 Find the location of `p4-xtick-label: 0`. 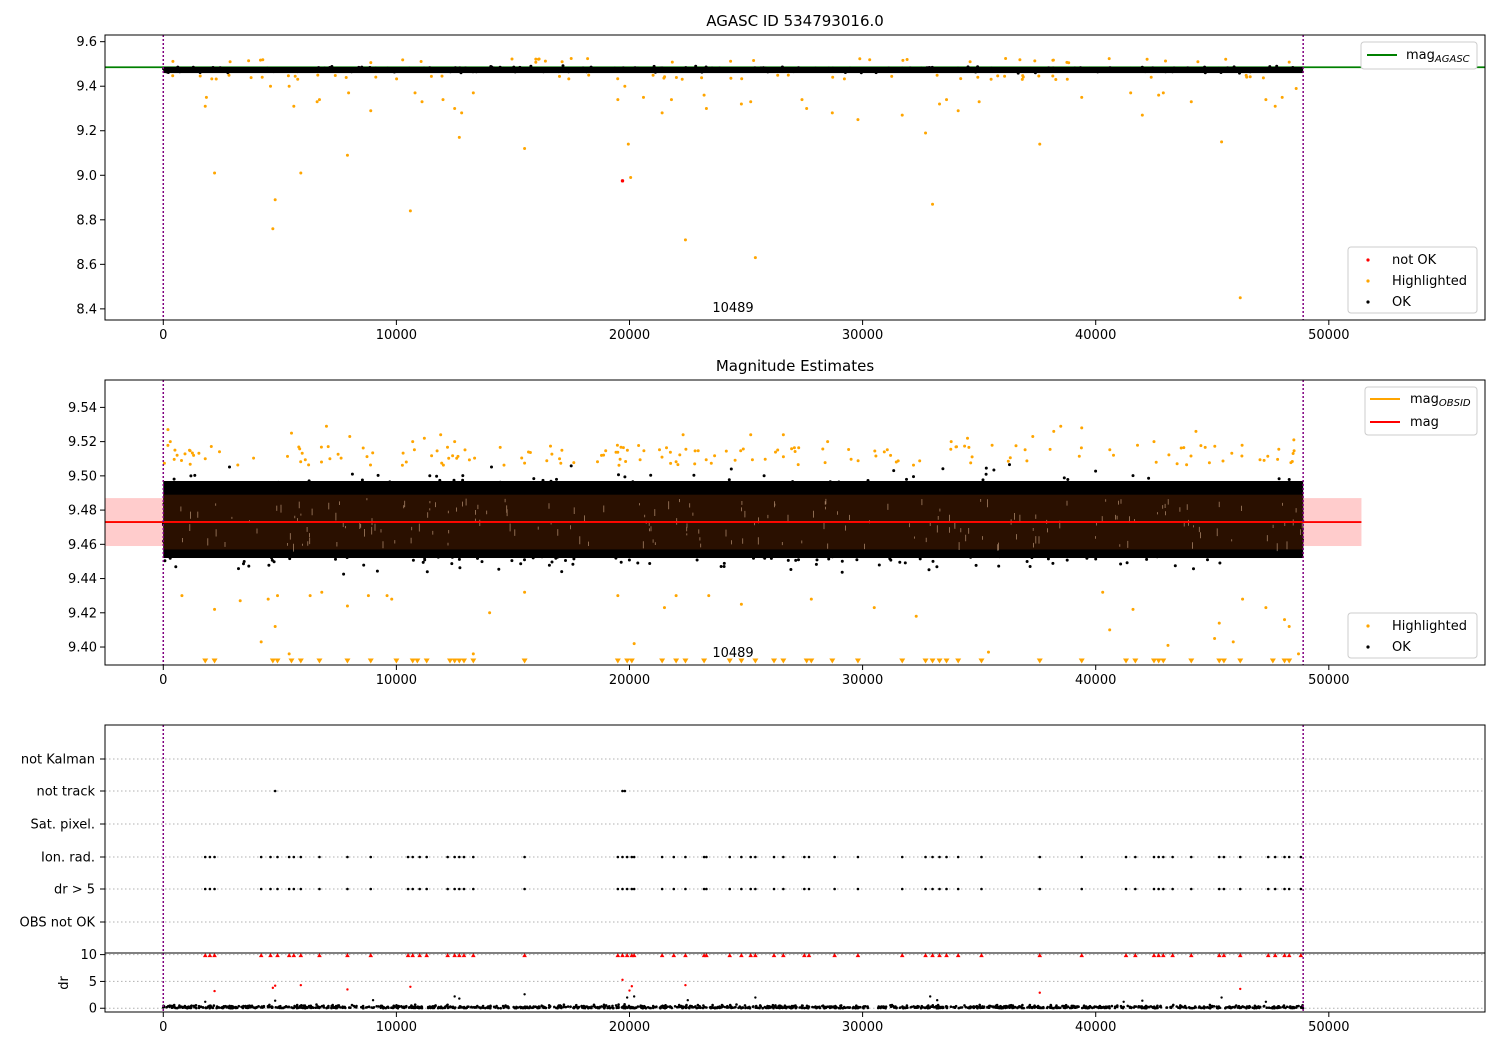

p4-xtick-label: 0 is located at coordinates (163, 1027).